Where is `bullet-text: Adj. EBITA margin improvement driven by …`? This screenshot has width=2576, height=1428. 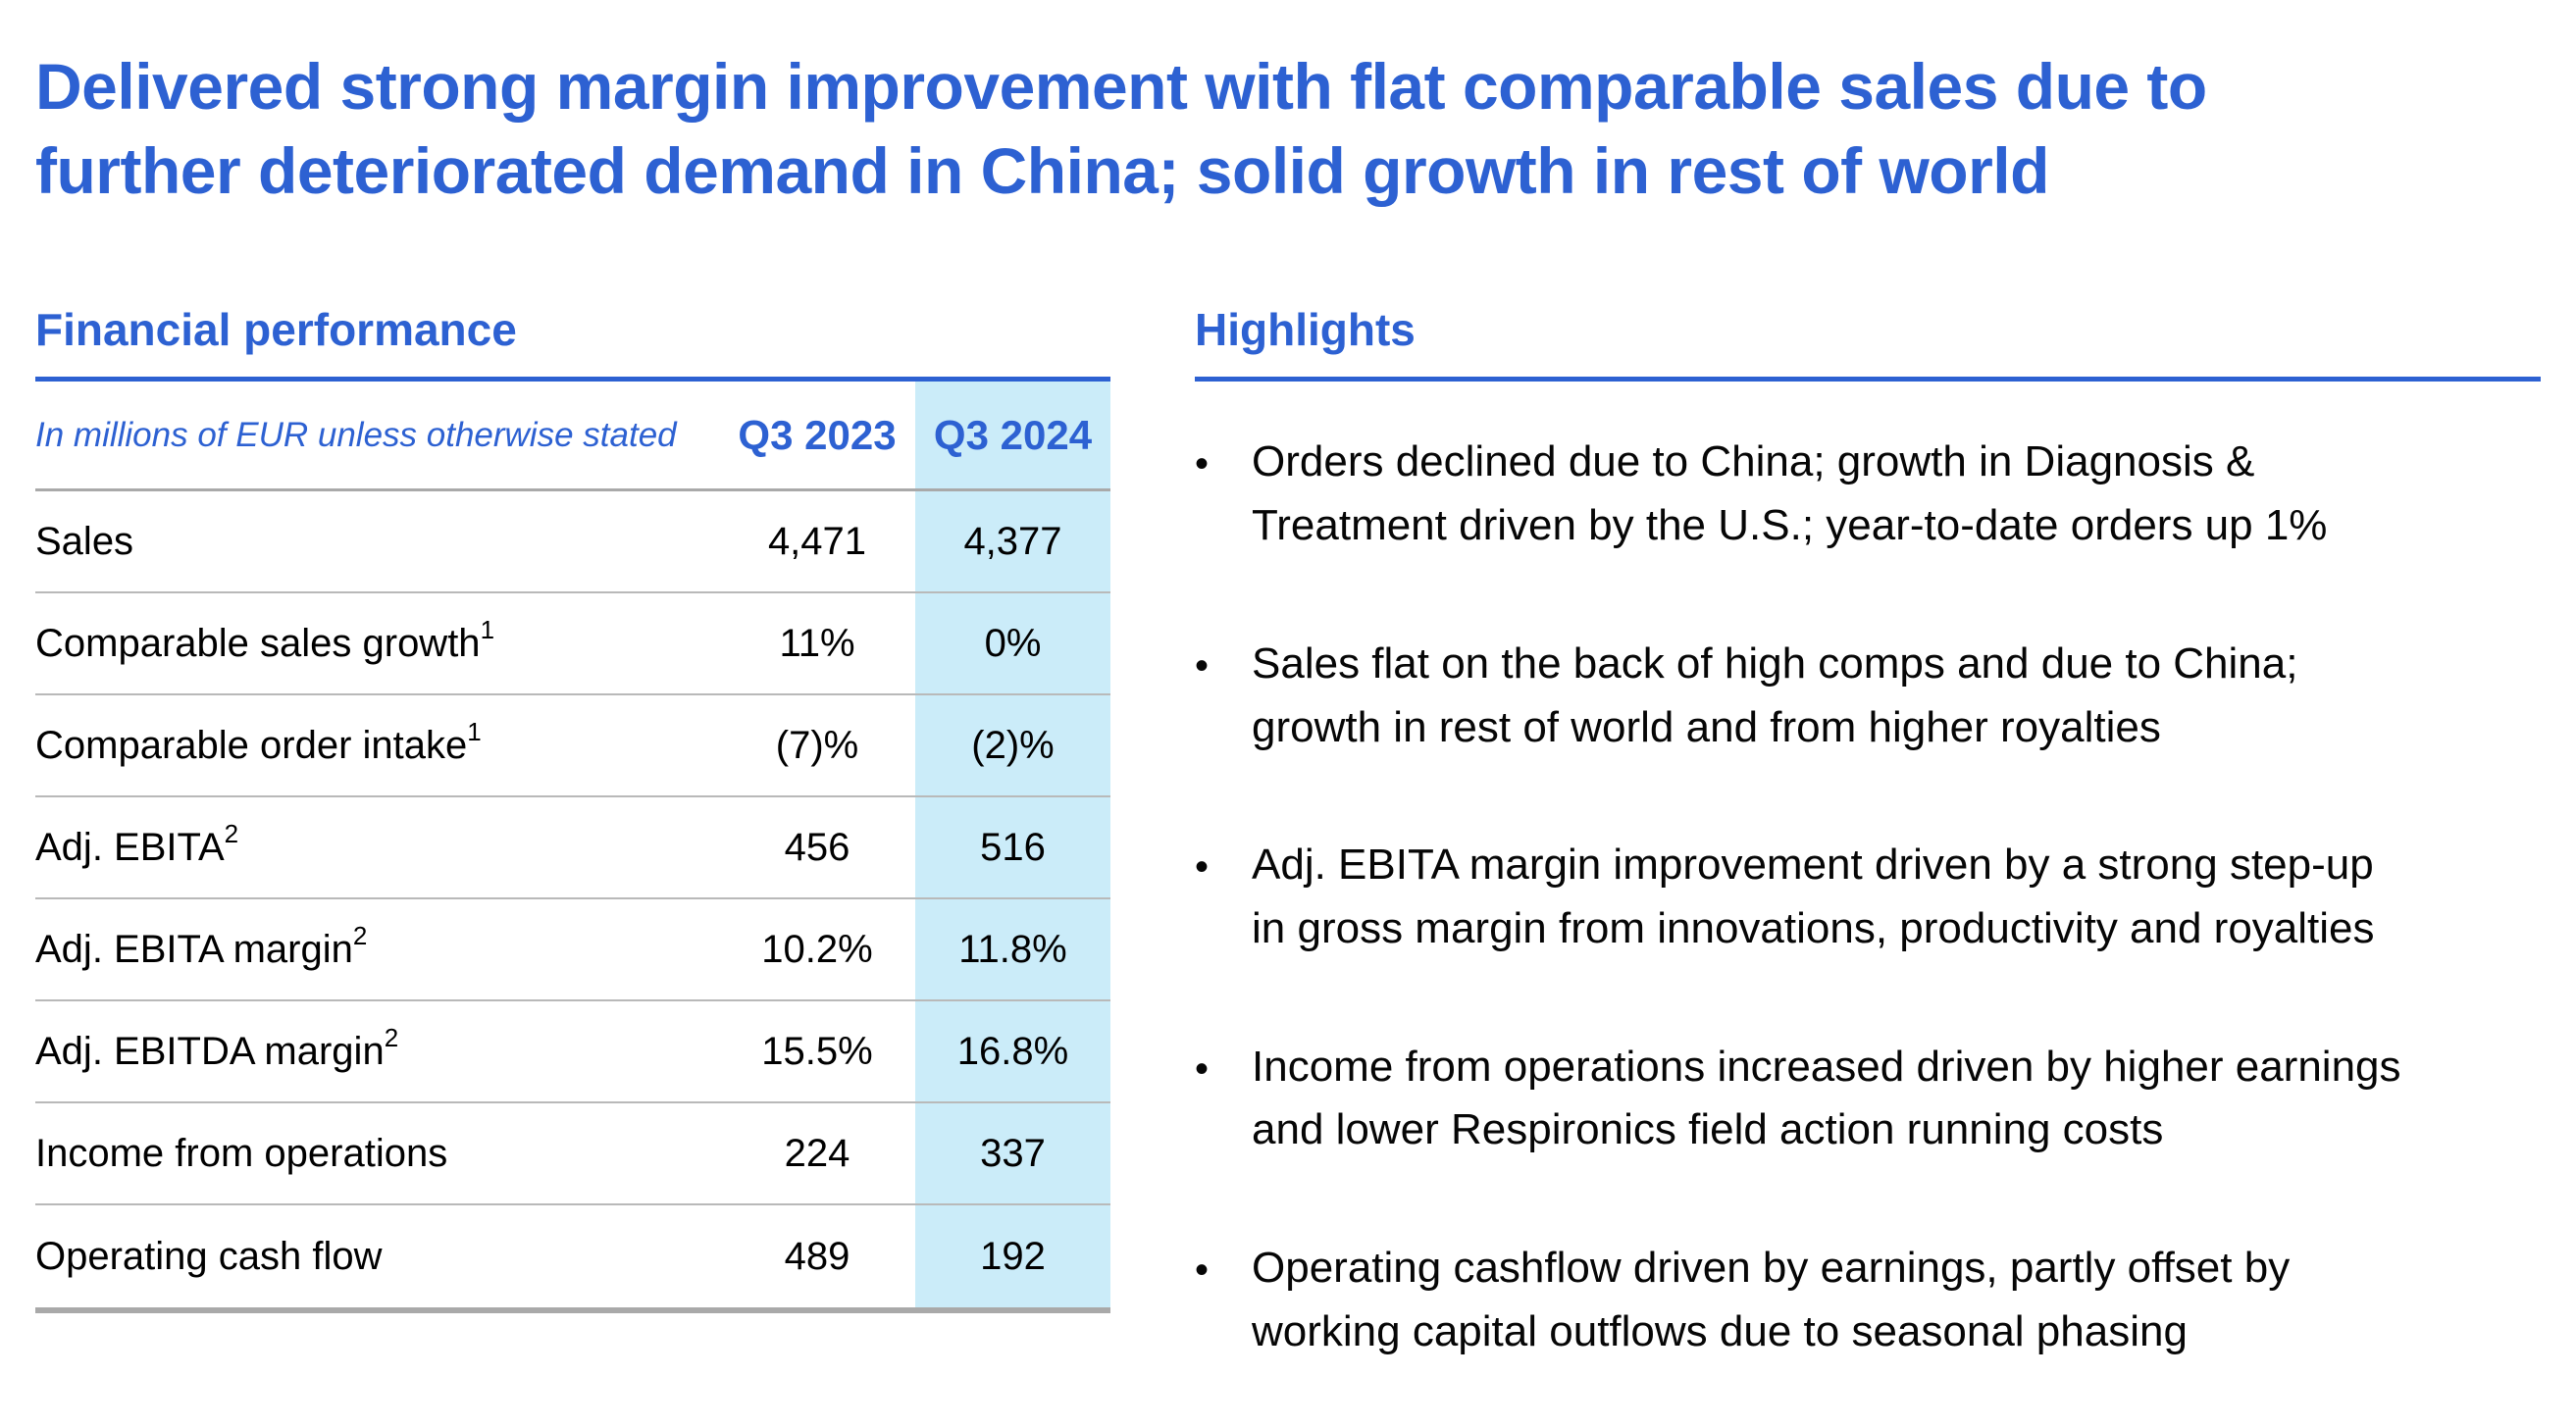 bullet-text: Adj. EBITA margin improvement driven by … is located at coordinates (1813, 896).